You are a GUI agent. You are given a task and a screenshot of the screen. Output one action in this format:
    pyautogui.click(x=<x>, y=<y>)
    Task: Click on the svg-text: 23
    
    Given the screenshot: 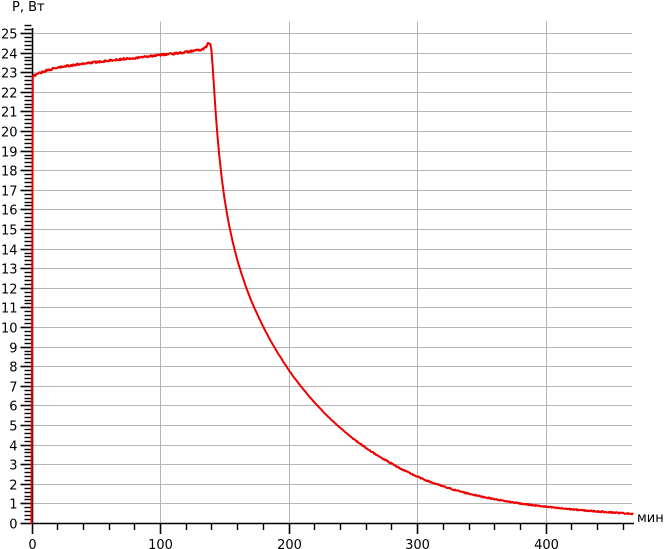 What is the action you would take?
    pyautogui.click(x=9, y=74)
    